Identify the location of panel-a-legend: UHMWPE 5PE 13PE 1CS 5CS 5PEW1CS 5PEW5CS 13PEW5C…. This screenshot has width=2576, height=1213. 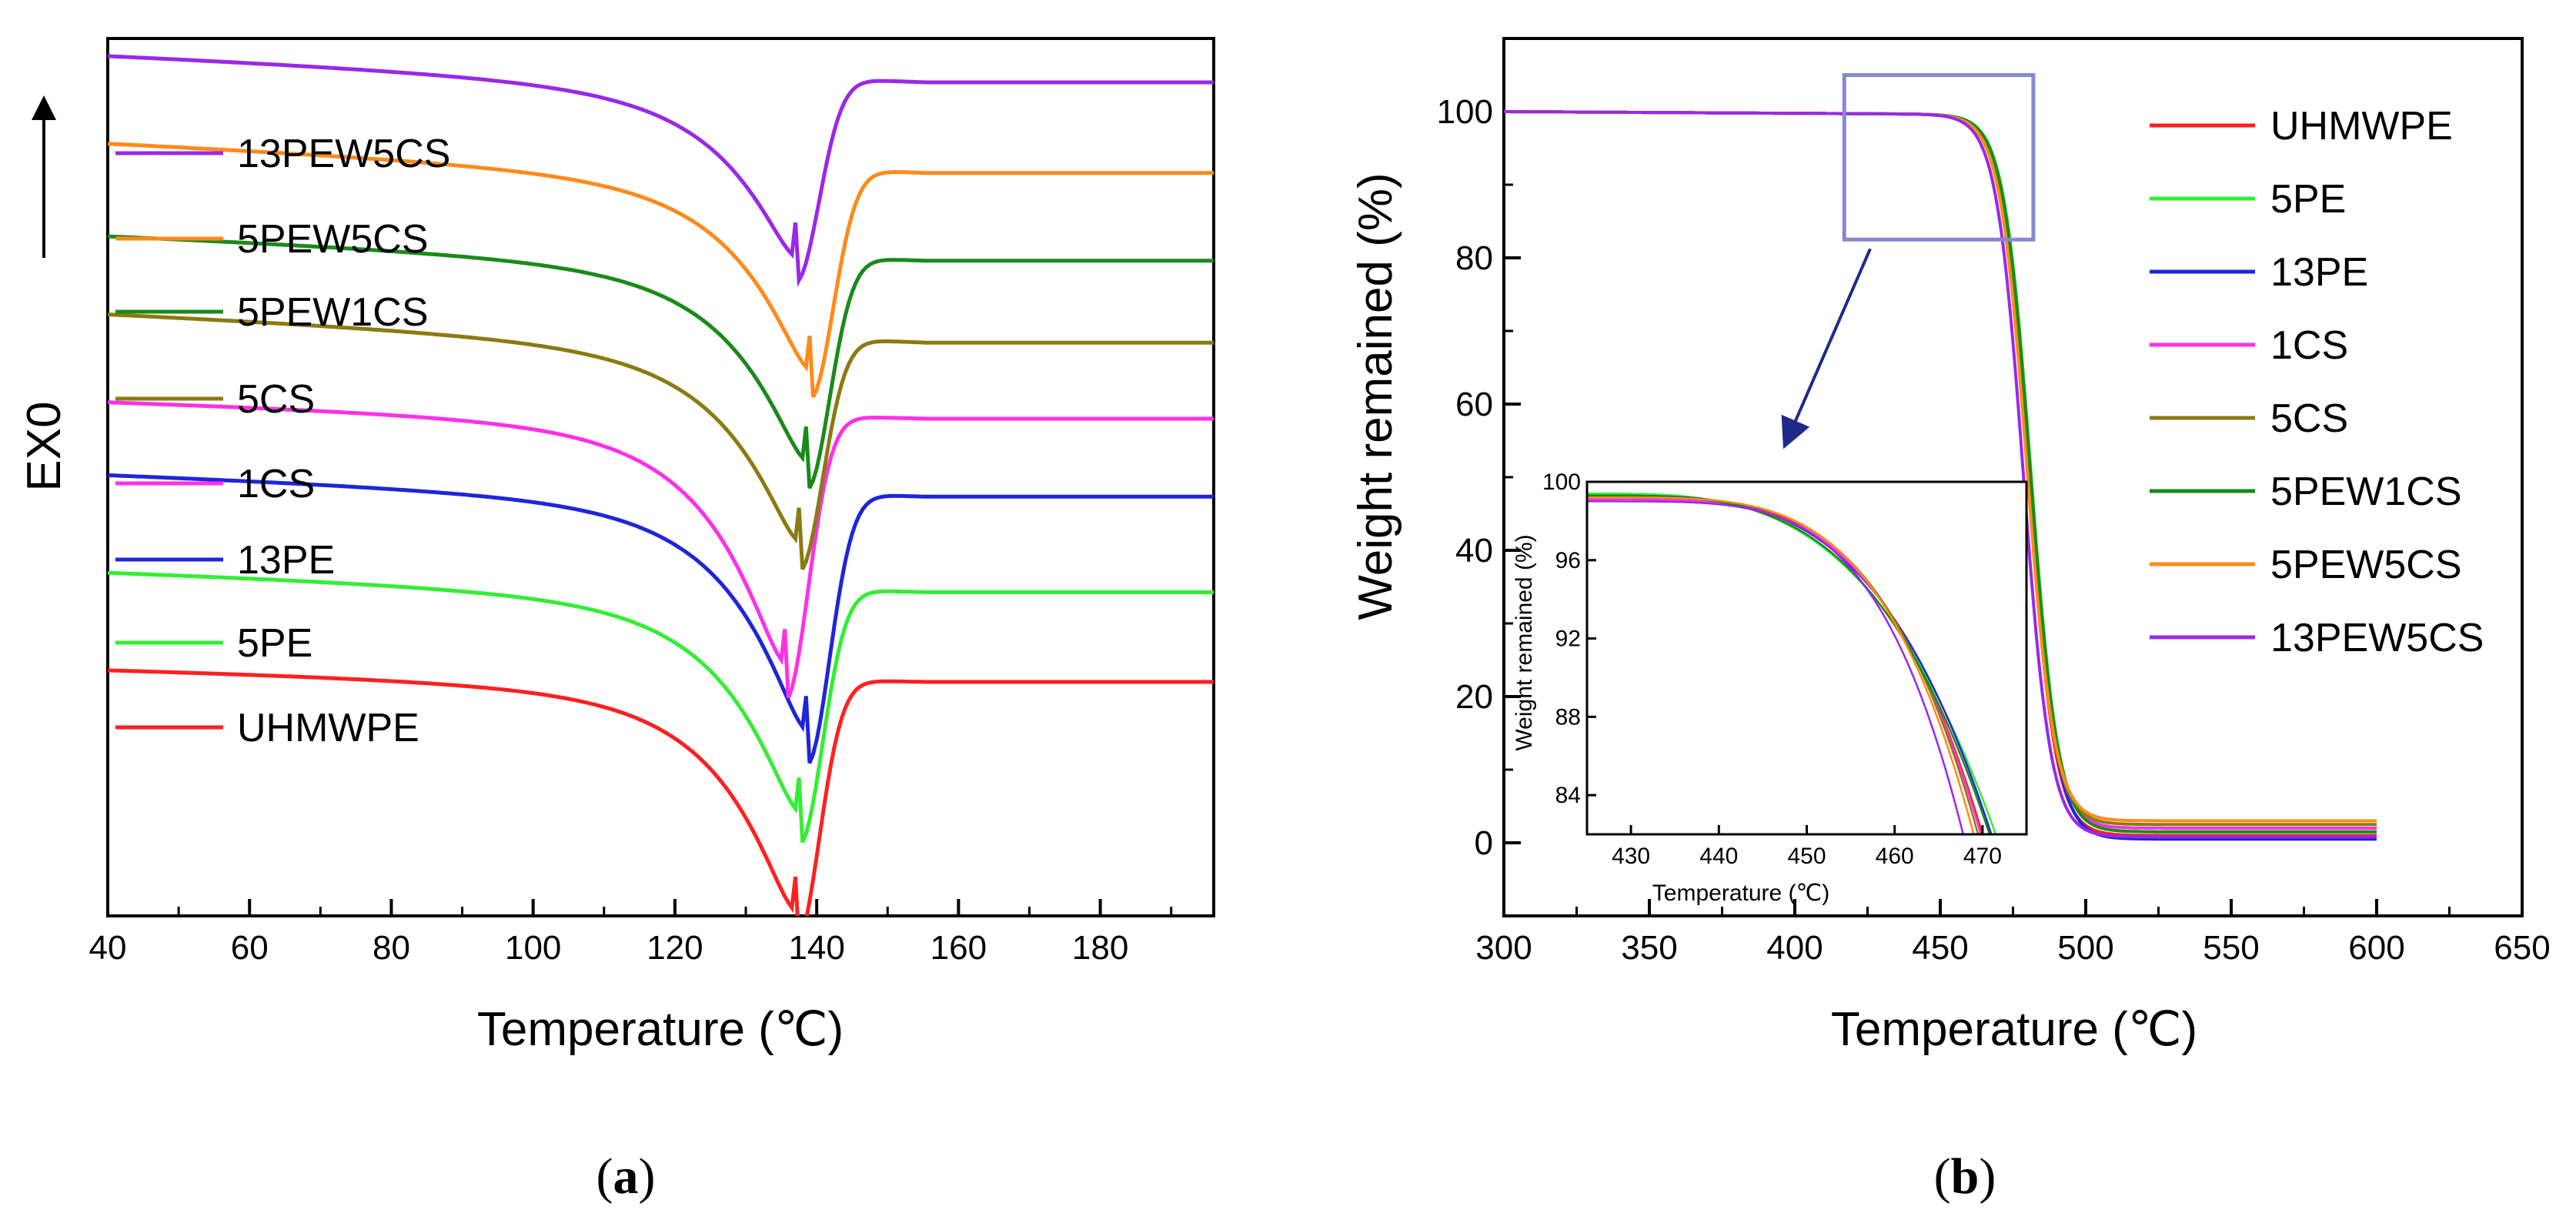
(282, 441).